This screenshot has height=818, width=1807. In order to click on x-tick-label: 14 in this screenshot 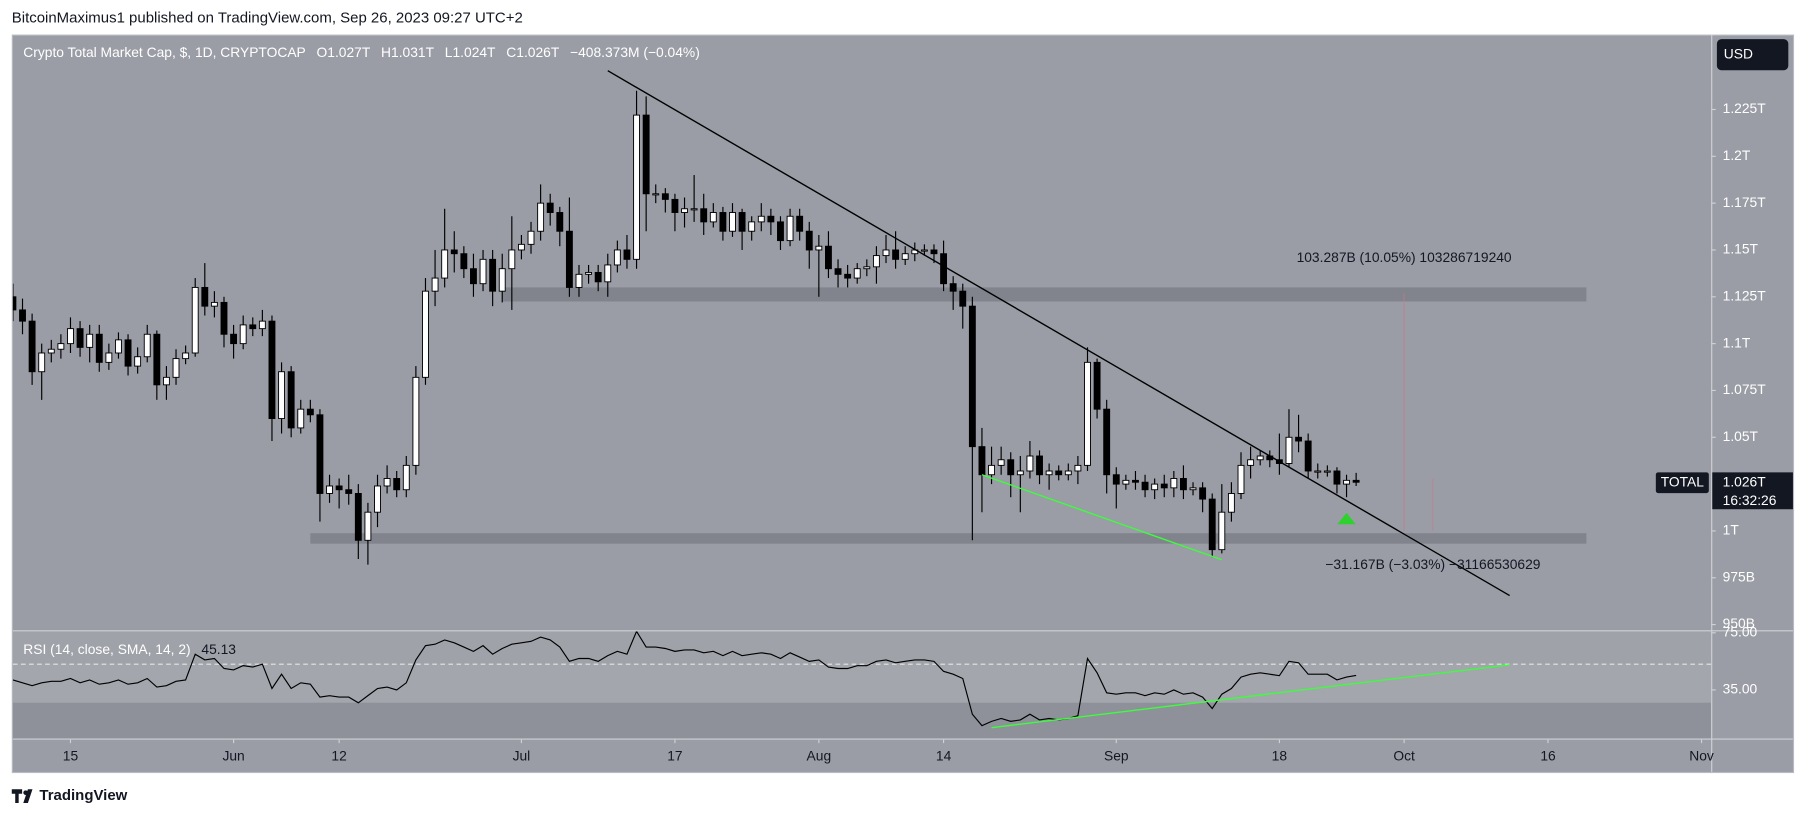, I will do `click(944, 756)`.